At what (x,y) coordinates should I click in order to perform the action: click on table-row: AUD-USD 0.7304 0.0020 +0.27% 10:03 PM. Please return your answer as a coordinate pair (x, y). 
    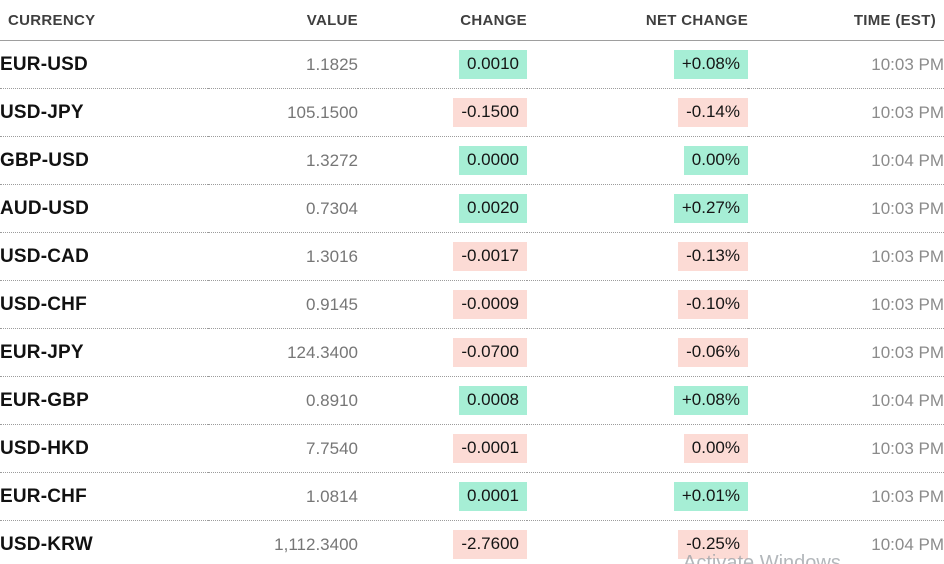
    Looking at the image, I should click on (472, 208).